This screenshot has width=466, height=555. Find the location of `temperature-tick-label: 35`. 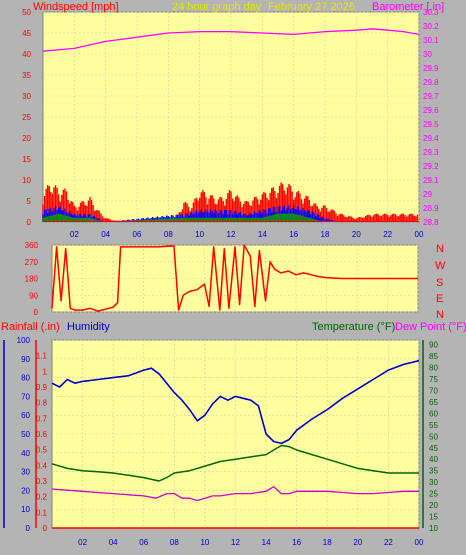

temperature-tick-label: 35 is located at coordinates (433, 471).